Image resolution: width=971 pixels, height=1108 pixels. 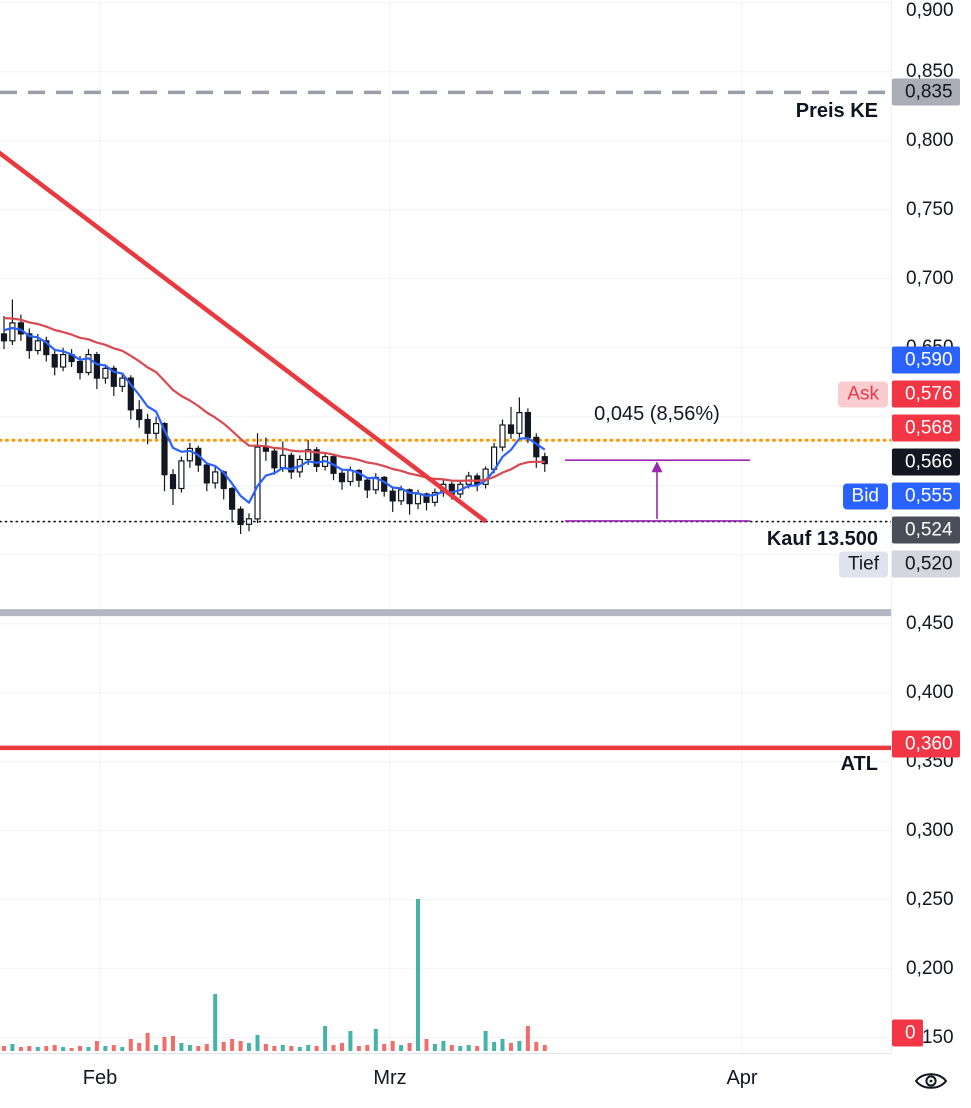 What do you see at coordinates (926, 428) in the screenshot?
I see `price-badge-alert: 0,568` at bounding box center [926, 428].